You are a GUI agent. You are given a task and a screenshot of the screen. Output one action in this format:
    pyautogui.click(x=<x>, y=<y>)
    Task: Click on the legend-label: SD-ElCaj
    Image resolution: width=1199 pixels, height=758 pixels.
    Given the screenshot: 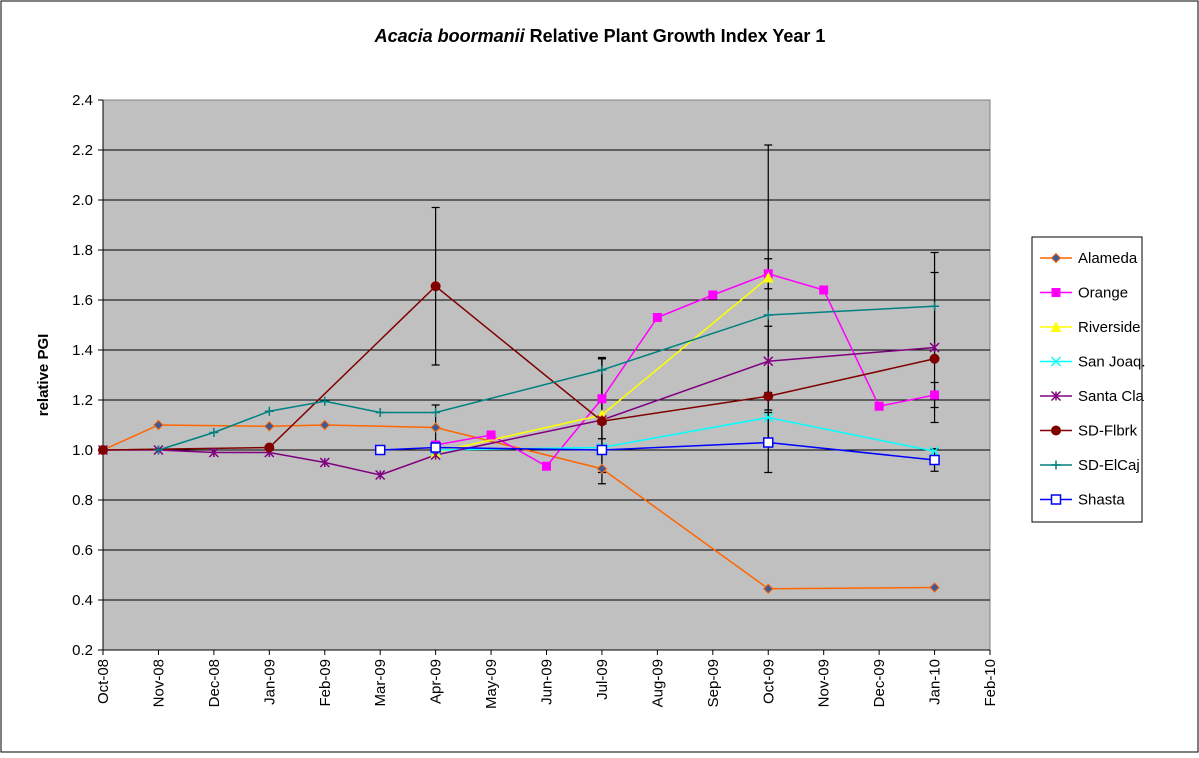 What is the action you would take?
    pyautogui.click(x=1109, y=465)
    